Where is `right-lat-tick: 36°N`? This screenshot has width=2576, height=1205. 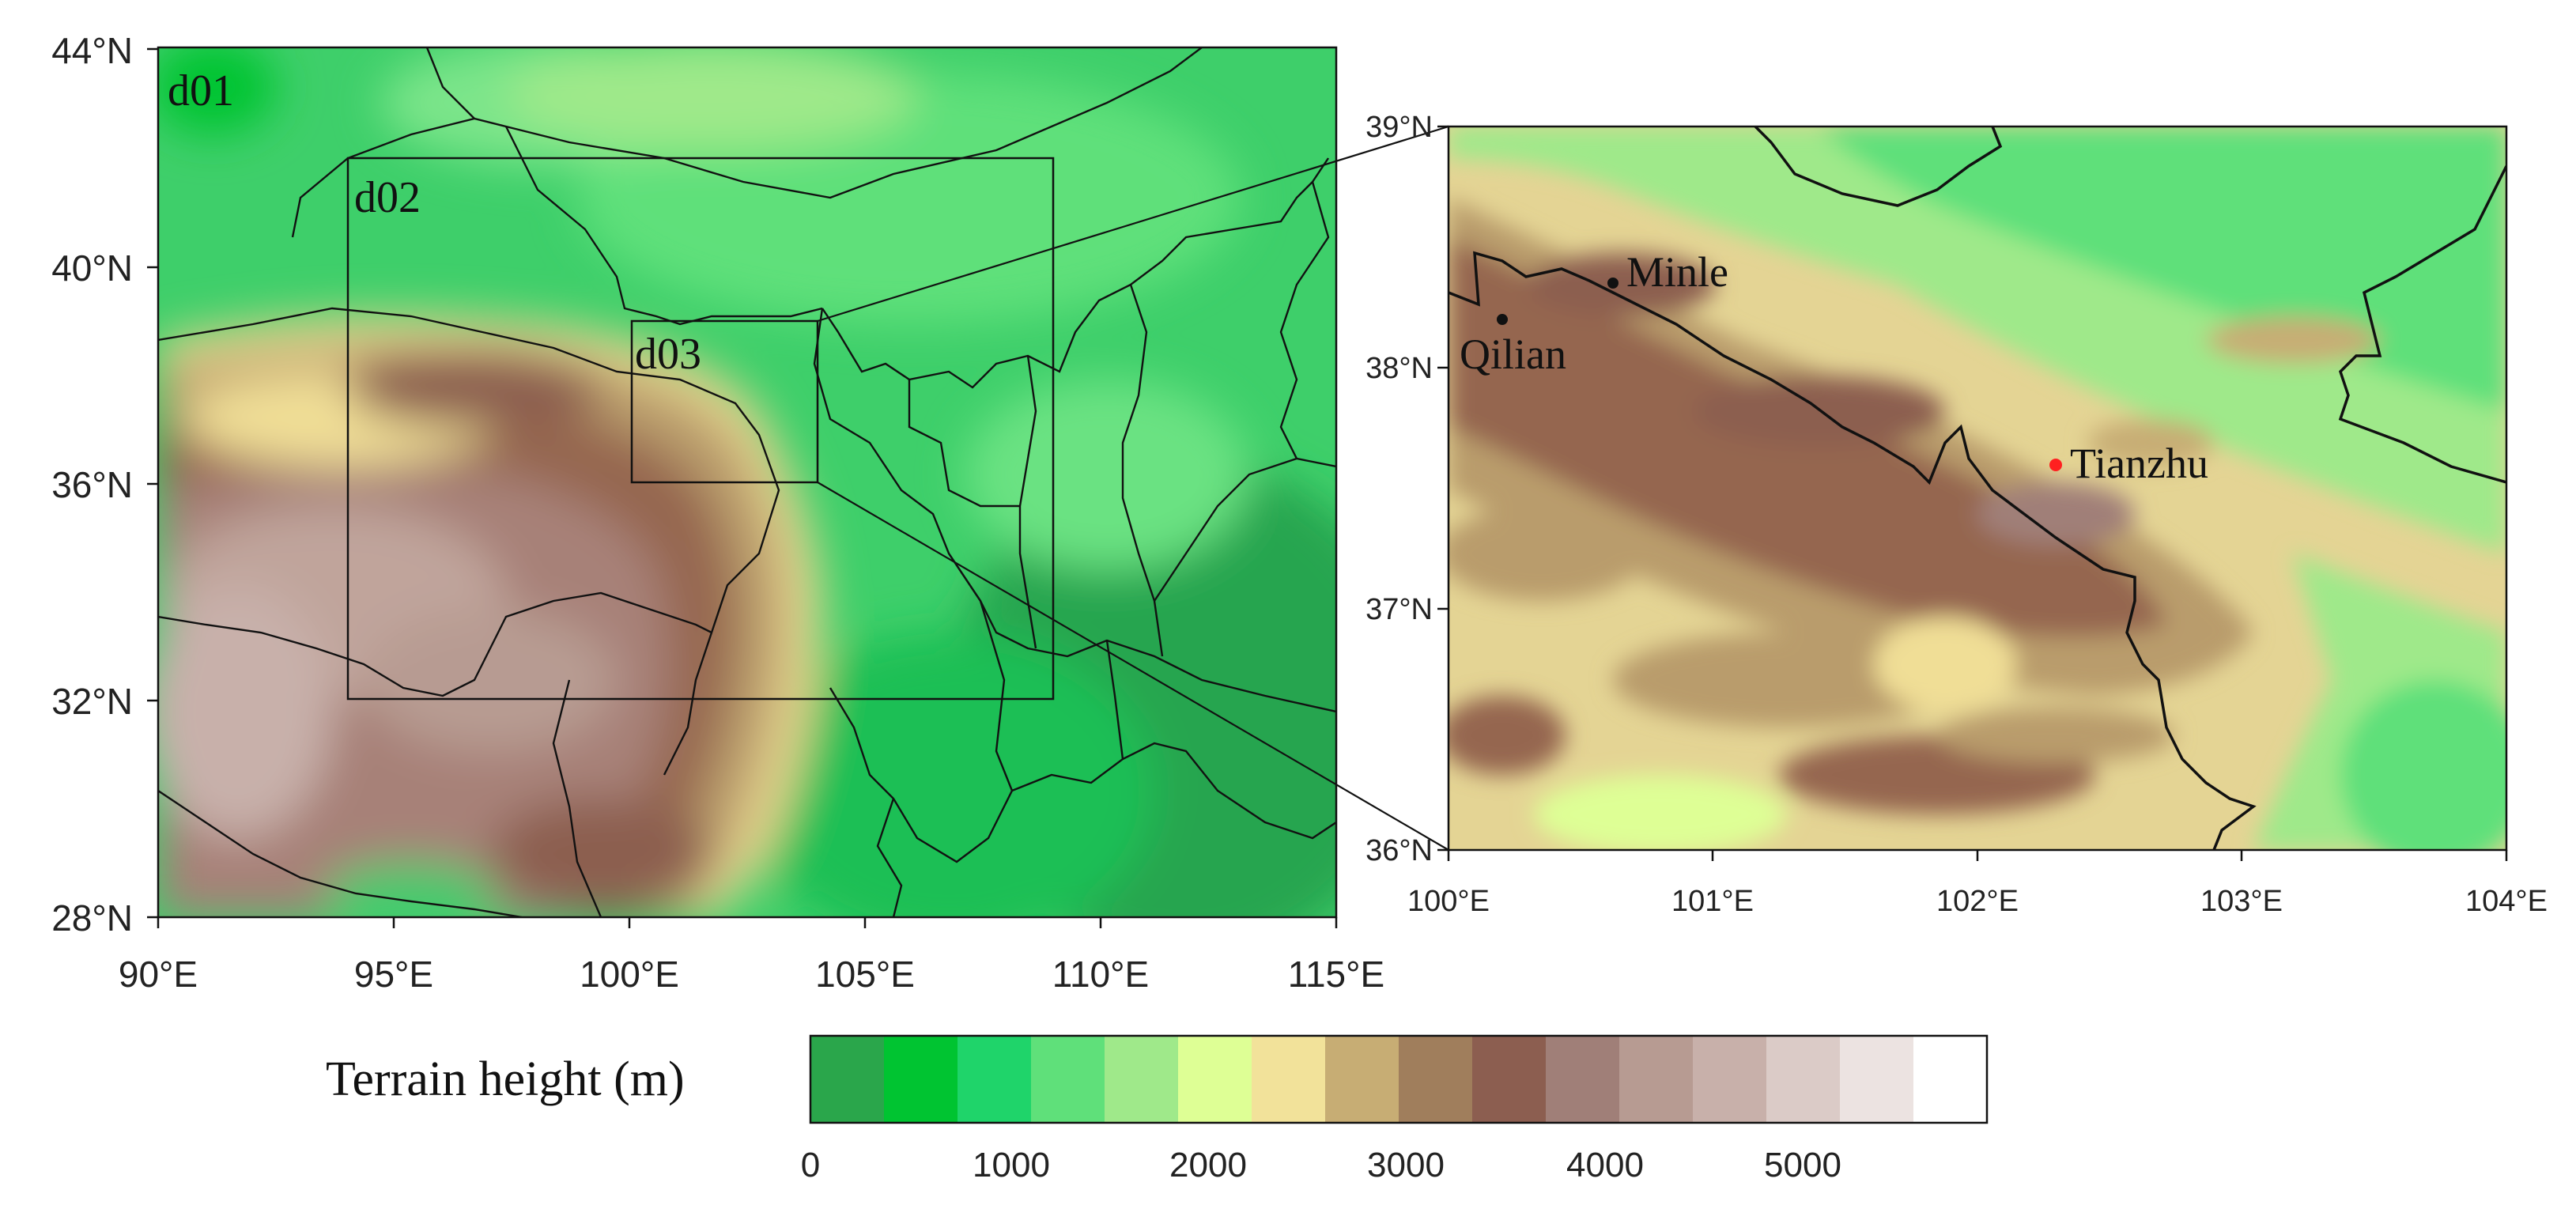 right-lat-tick: 36°N is located at coordinates (1399, 850).